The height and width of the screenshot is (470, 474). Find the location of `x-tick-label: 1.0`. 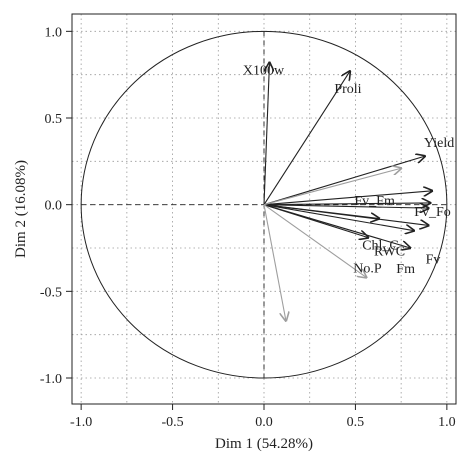

x-tick-label: 1.0 is located at coordinates (447, 422).